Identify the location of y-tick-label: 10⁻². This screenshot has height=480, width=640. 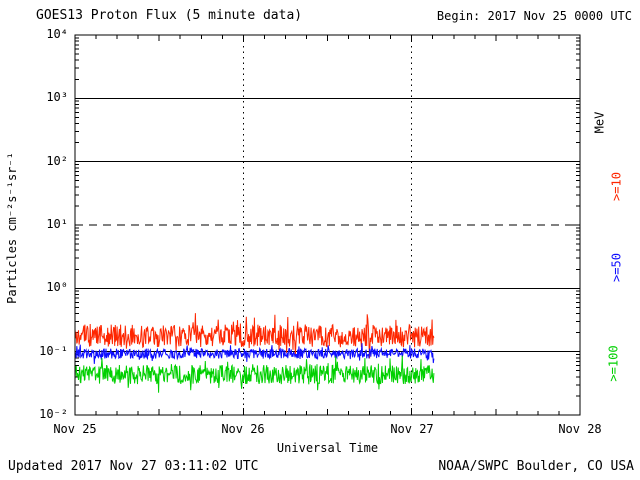
(53, 414).